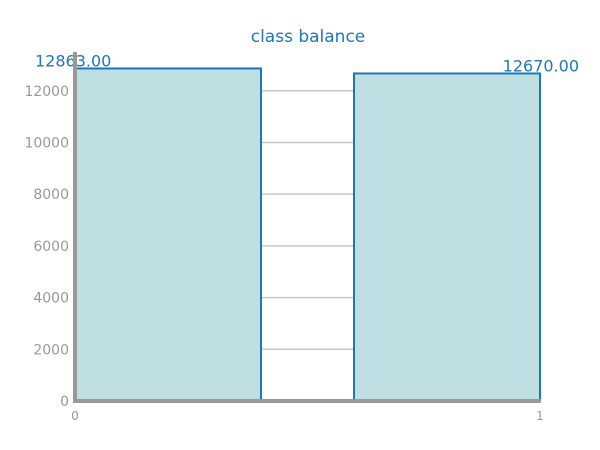 The height and width of the screenshot is (450, 600). What do you see at coordinates (51, 350) in the screenshot?
I see `y-tick-label: 2000` at bounding box center [51, 350].